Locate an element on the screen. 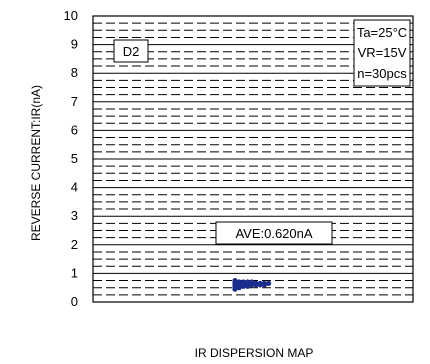 The width and height of the screenshot is (430, 364). x-axis-label: IR DISPERSION MAP is located at coordinates (254, 353).